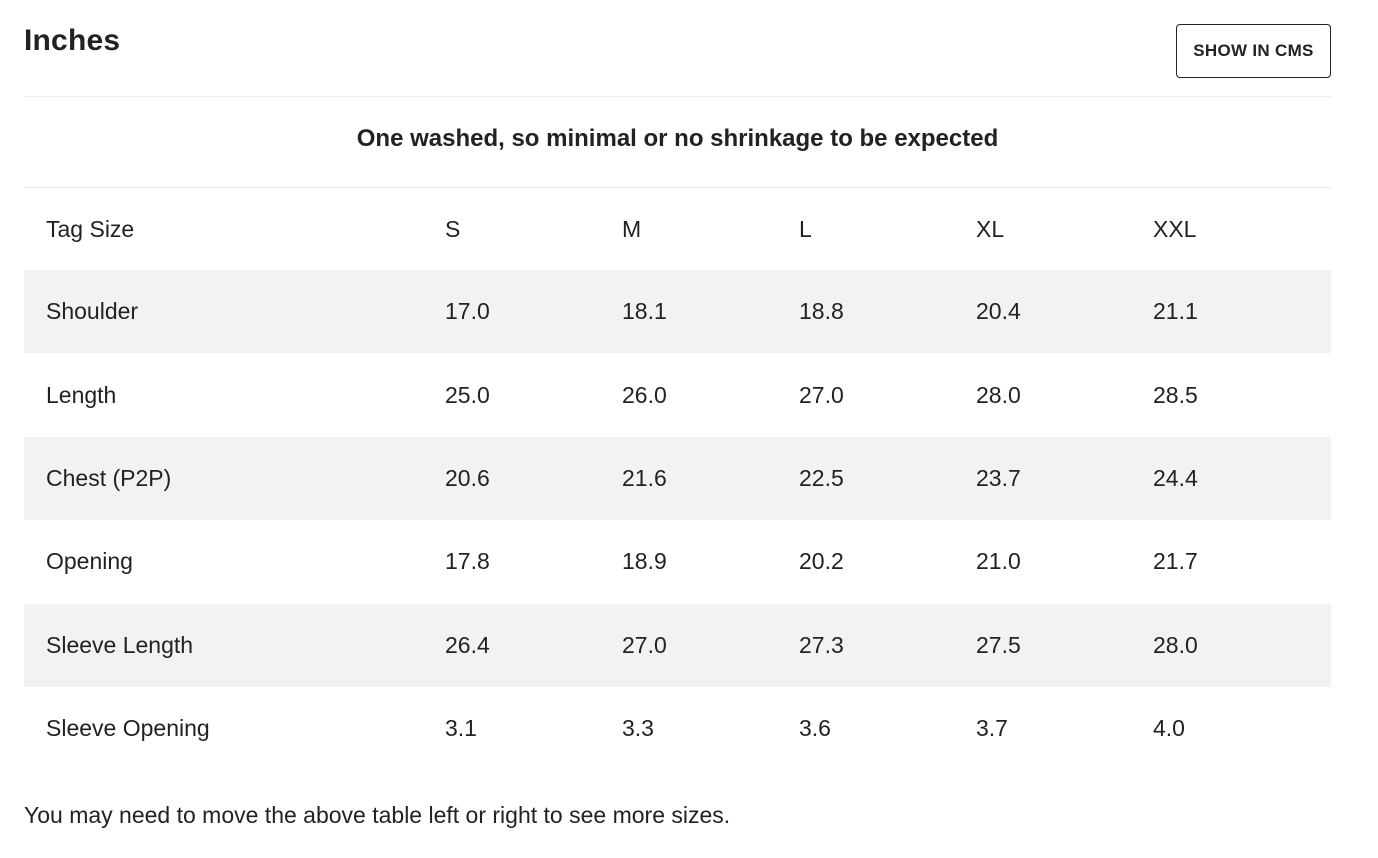  Describe the element at coordinates (1169, 728) in the screenshot. I see `table-cell: 4.0` at that location.